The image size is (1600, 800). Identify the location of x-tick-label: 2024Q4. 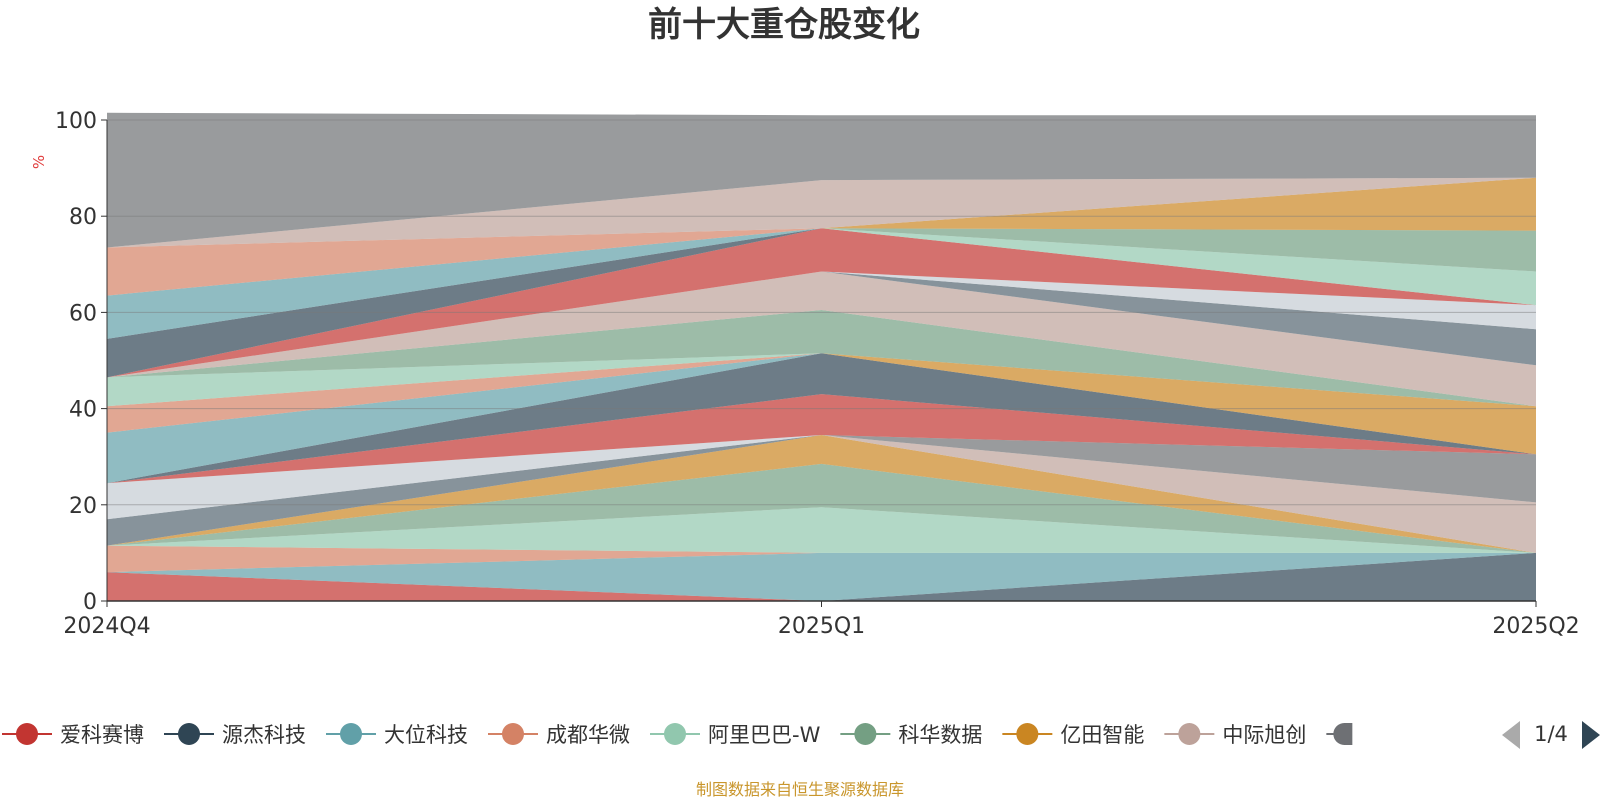
(106, 626).